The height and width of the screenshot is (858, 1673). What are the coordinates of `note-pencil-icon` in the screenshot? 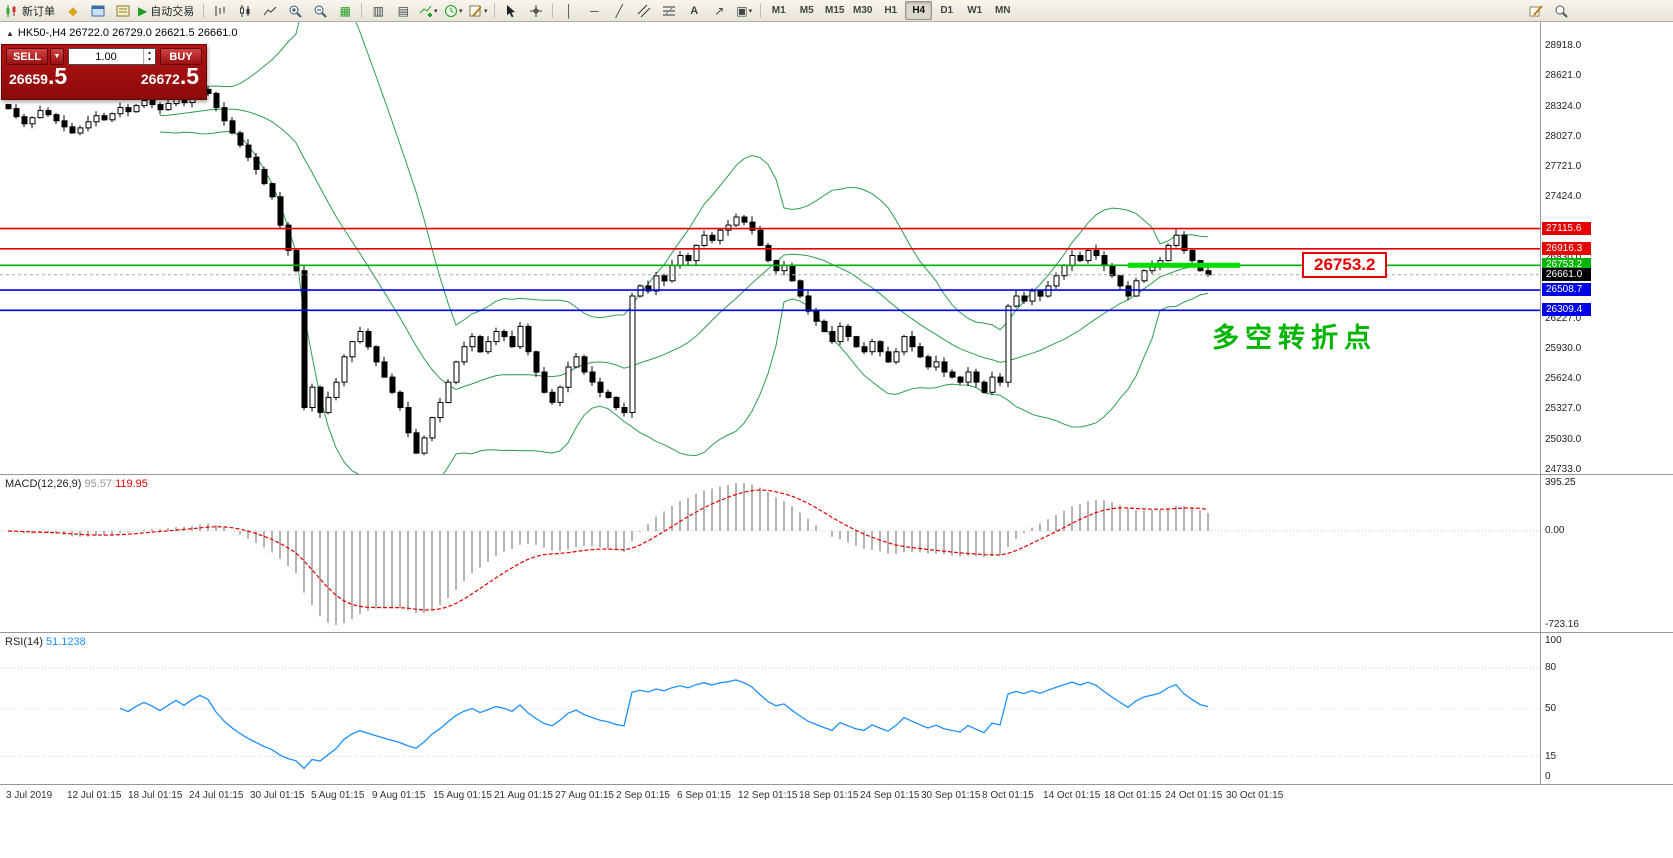 It's located at (1536, 10).